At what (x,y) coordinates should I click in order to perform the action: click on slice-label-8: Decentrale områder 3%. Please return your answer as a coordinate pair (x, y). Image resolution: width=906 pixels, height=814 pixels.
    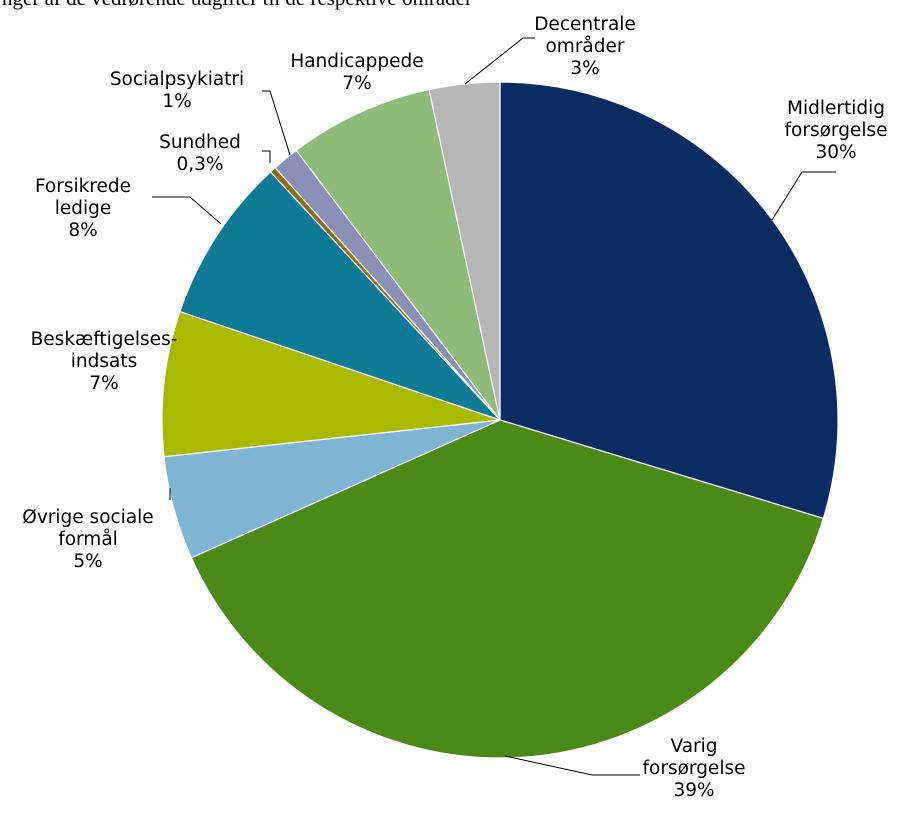
    Looking at the image, I should click on (585, 46).